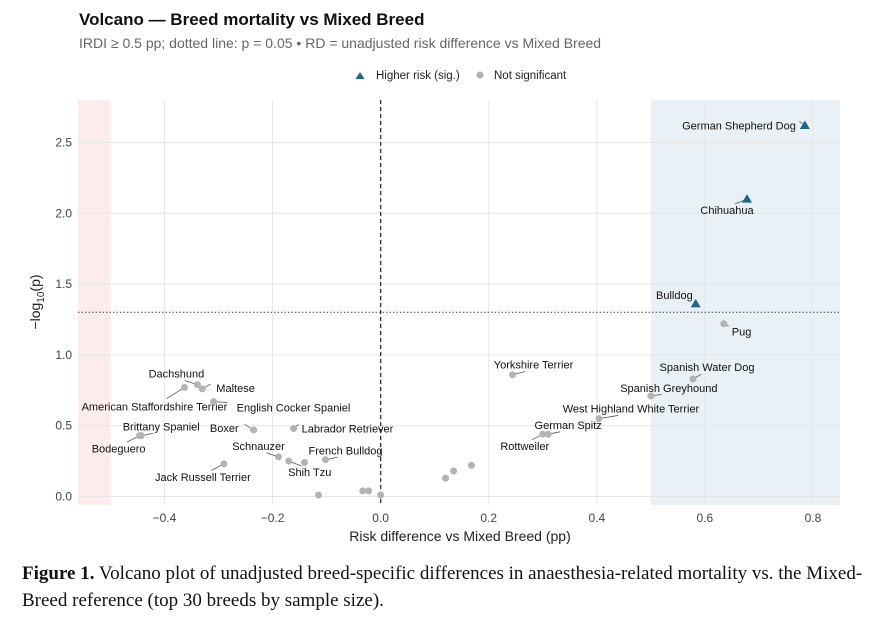 The height and width of the screenshot is (625, 890). I want to click on point-label: Spanish Greyhound, so click(668, 389).